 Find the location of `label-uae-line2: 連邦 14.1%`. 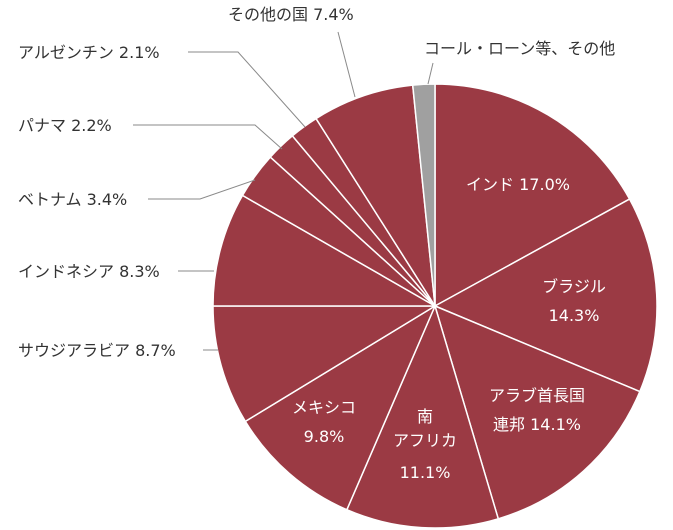

label-uae-line2: 連邦 14.1% is located at coordinates (537, 424).